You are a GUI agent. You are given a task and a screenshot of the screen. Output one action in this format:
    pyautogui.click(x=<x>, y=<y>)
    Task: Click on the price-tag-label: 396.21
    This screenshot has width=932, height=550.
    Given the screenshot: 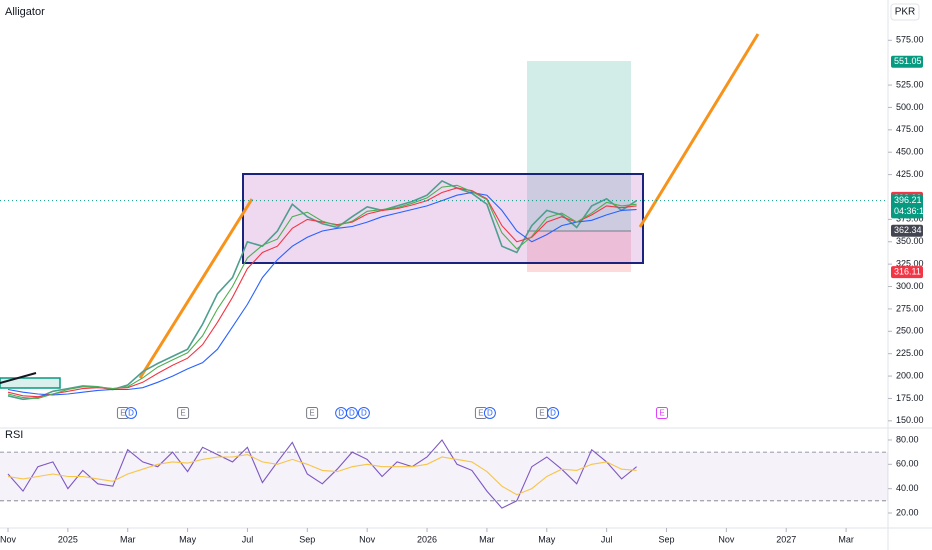 What is the action you would take?
    pyautogui.click(x=908, y=200)
    